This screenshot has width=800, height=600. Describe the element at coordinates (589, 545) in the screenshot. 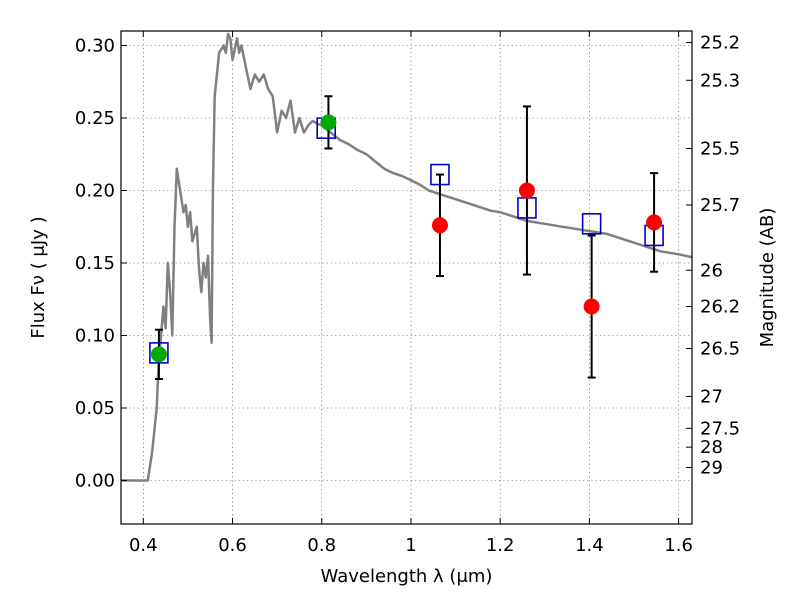

I see `x-tick-label: 1.4` at that location.